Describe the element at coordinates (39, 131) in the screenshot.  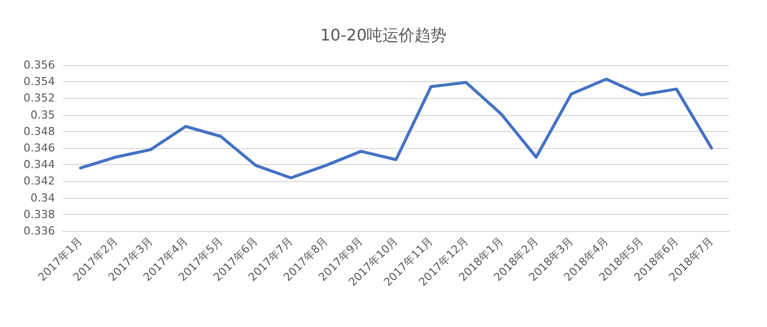
I see `y-tick-label: 0.348` at that location.